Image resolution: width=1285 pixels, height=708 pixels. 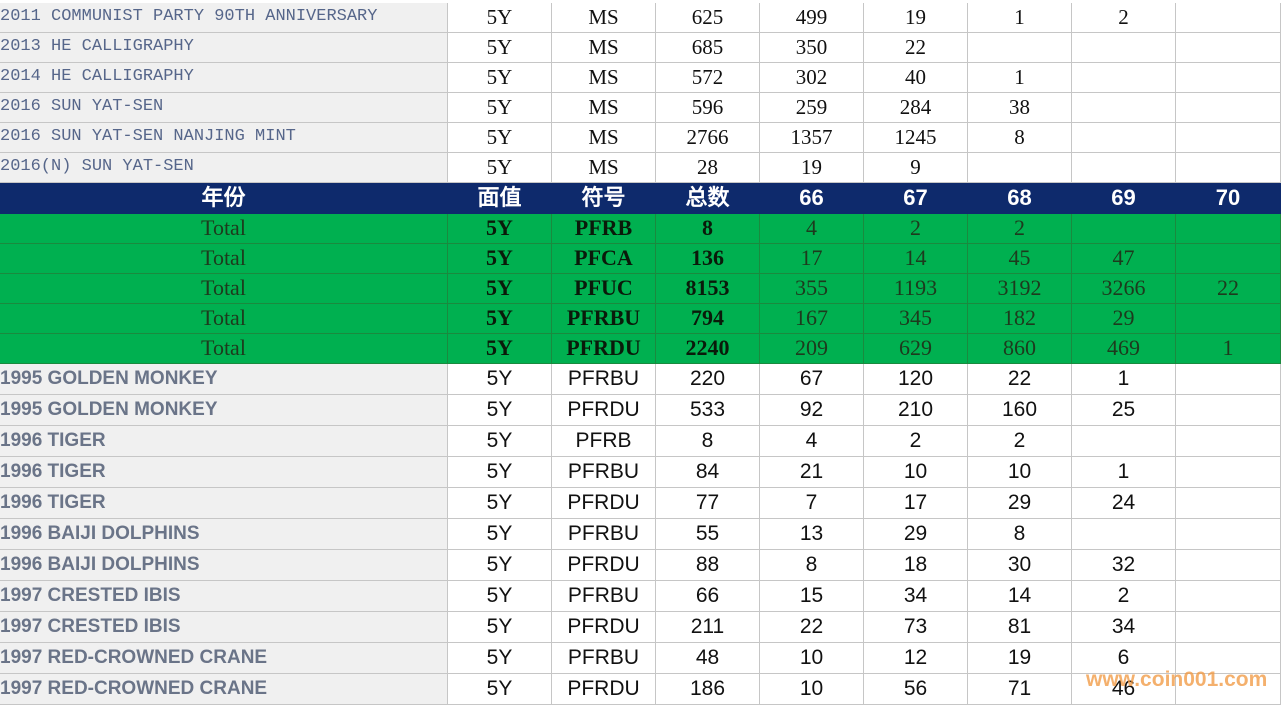 What do you see at coordinates (1124, 503) in the screenshot?
I see `cell: 24` at bounding box center [1124, 503].